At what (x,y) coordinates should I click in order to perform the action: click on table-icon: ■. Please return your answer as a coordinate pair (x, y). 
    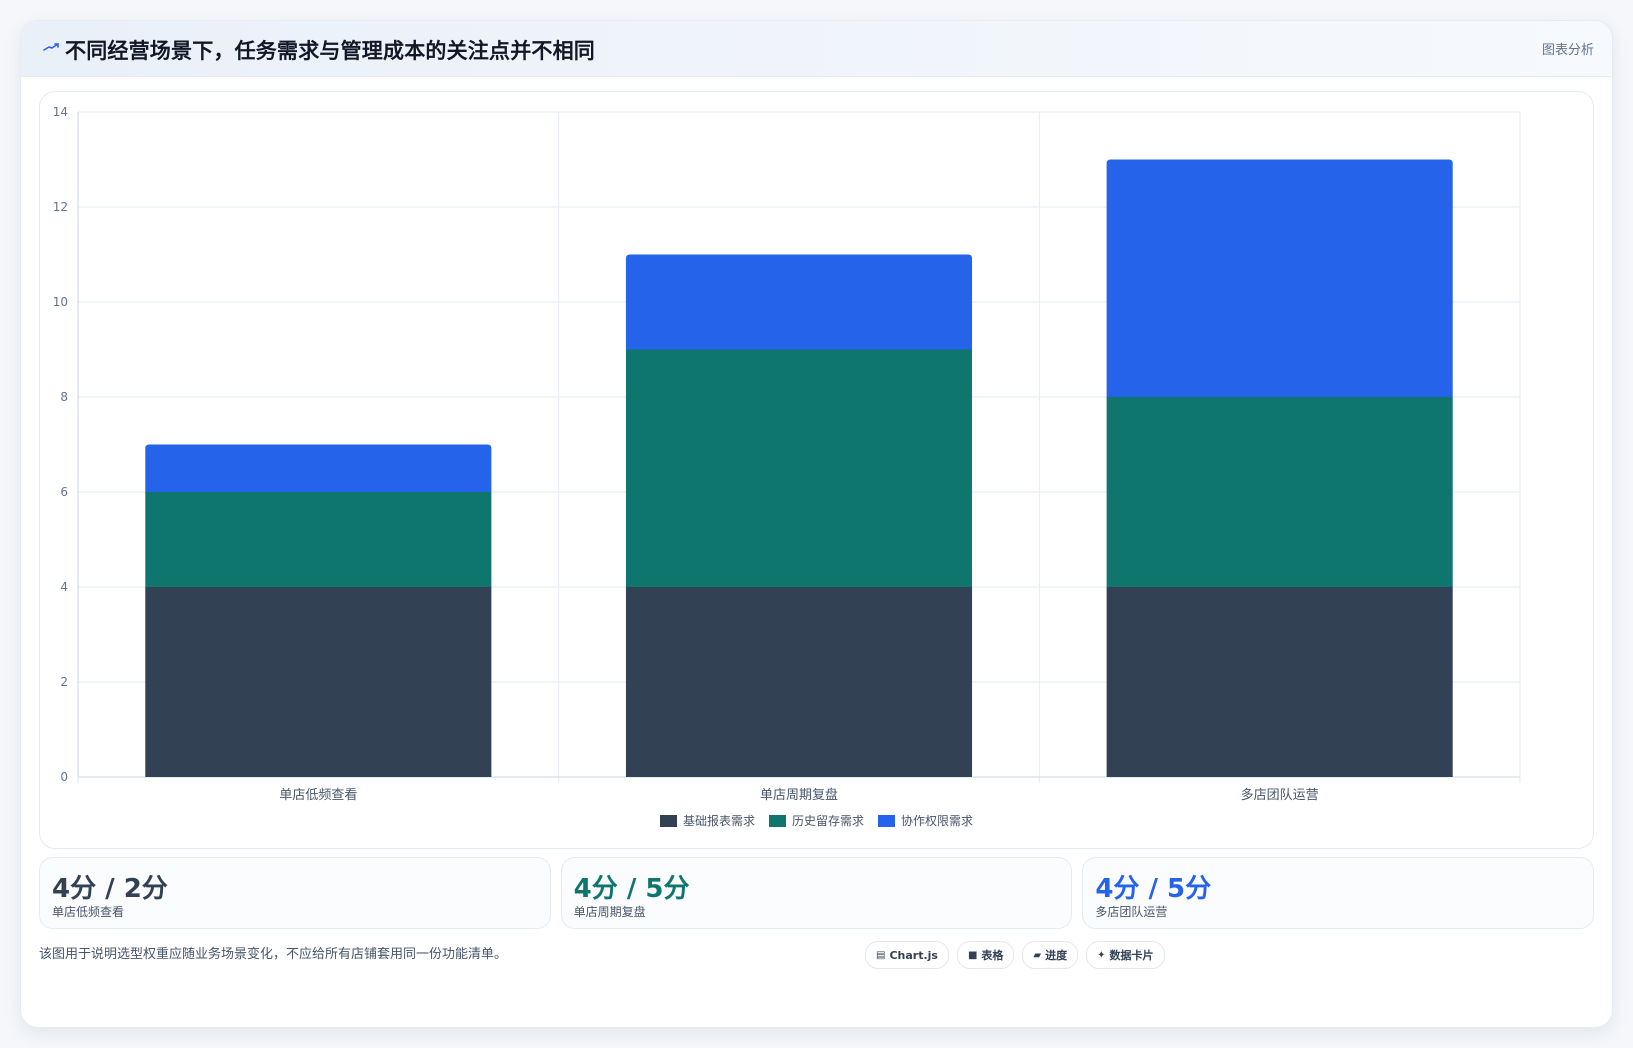
    Looking at the image, I should click on (972, 955).